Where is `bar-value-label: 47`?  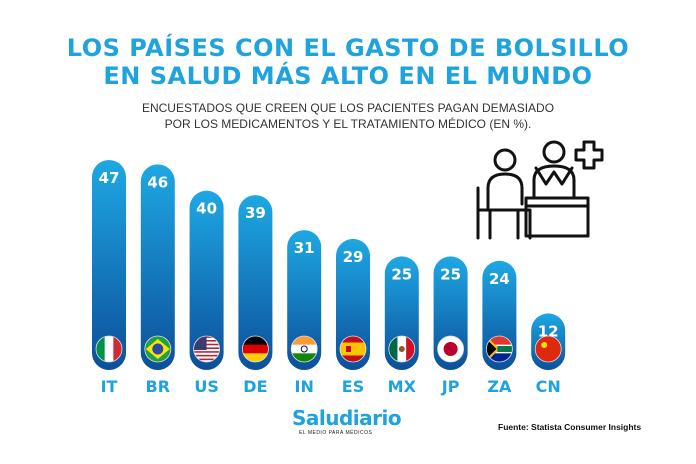 bar-value-label: 47 is located at coordinates (109, 178).